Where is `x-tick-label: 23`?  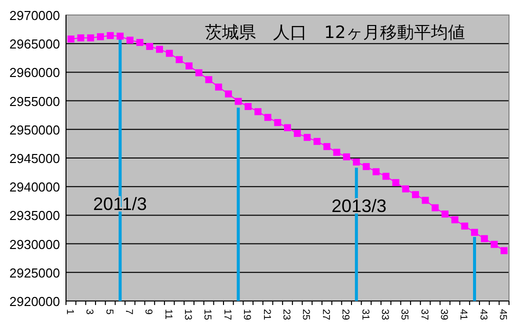 x-tick-label: 23 is located at coordinates (286, 315).